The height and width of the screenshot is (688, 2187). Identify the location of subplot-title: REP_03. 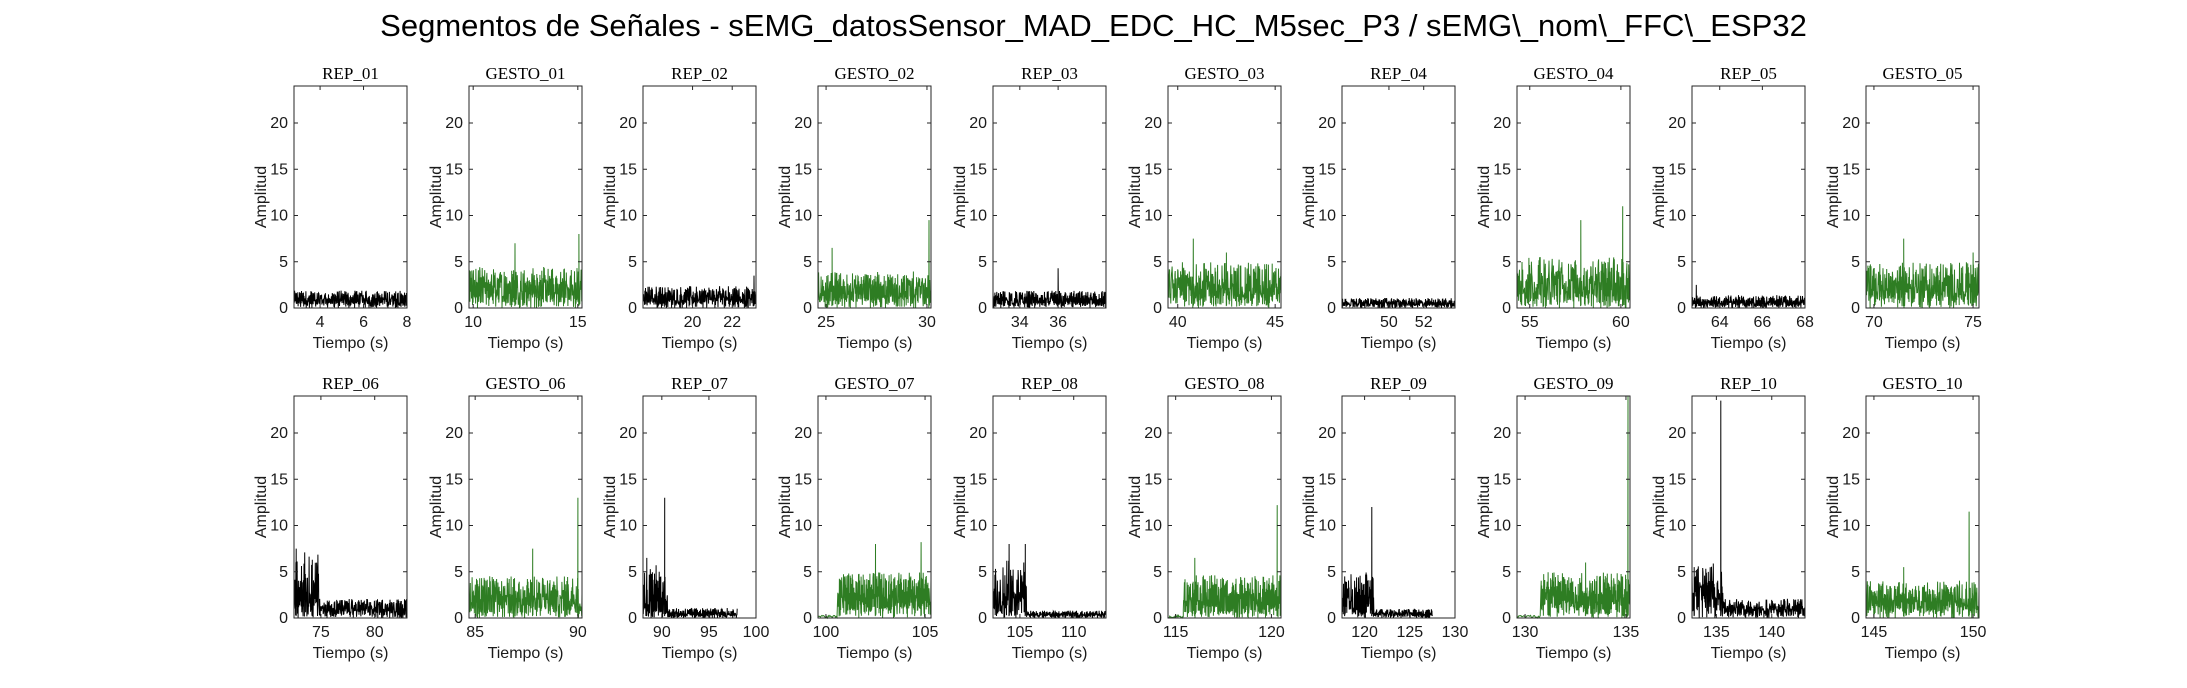
(1049, 73).